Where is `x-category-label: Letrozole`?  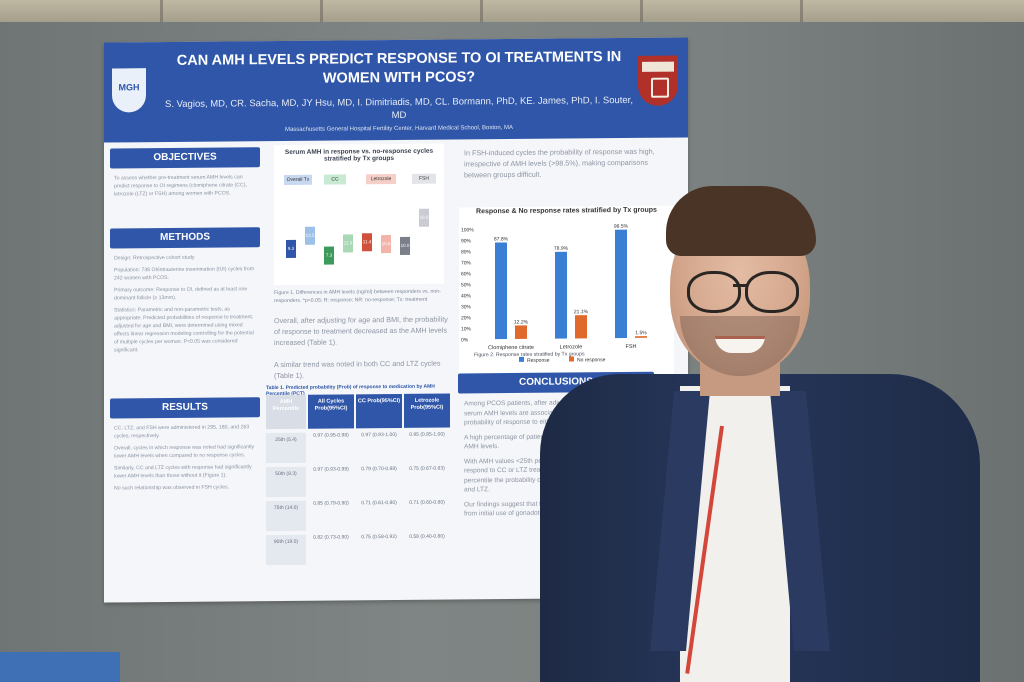
x-category-label: Letrozole is located at coordinates (571, 347).